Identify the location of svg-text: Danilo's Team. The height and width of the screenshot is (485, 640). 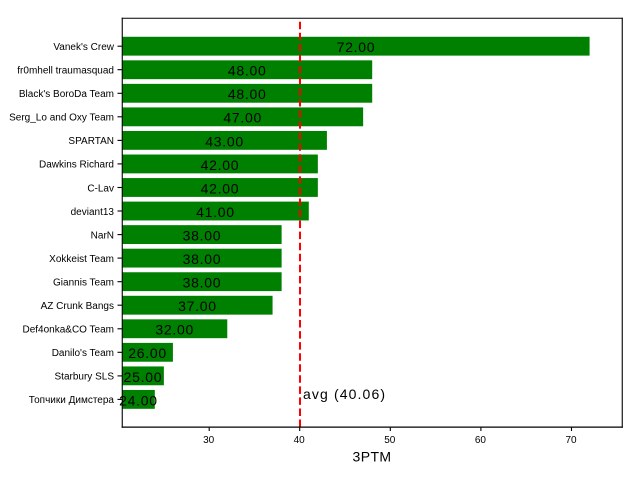
(83, 353).